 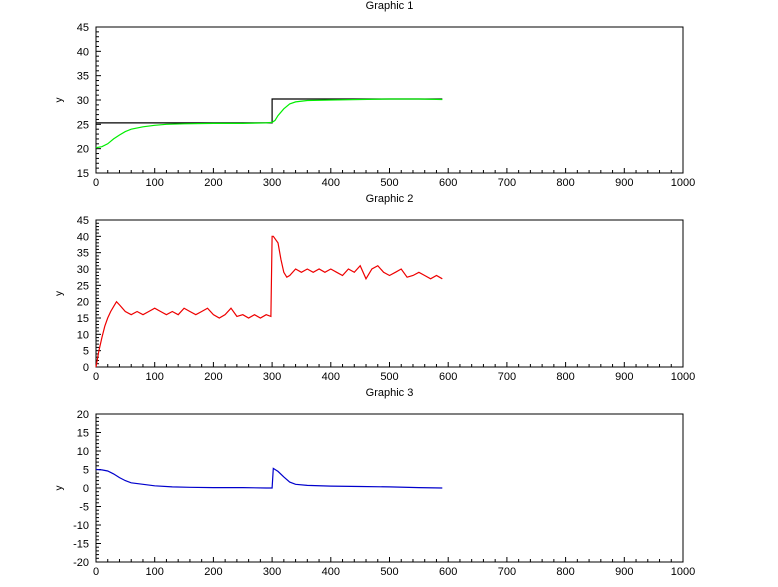 What do you see at coordinates (390, 199) in the screenshot?
I see `chart-title: Graphic 2` at bounding box center [390, 199].